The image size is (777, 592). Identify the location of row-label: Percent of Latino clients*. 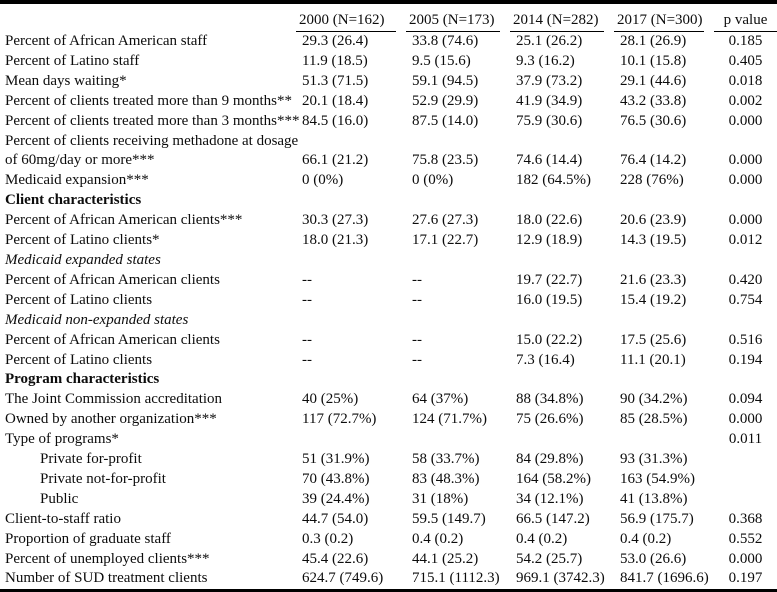
(82, 240).